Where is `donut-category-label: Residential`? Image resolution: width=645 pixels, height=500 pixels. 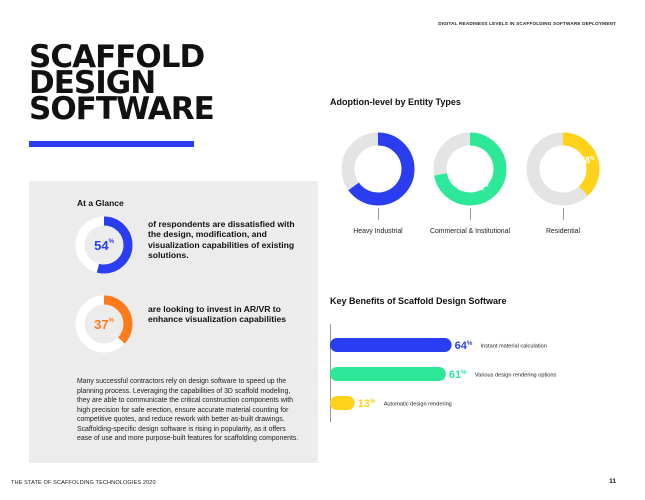 donut-category-label: Residential is located at coordinates (563, 231).